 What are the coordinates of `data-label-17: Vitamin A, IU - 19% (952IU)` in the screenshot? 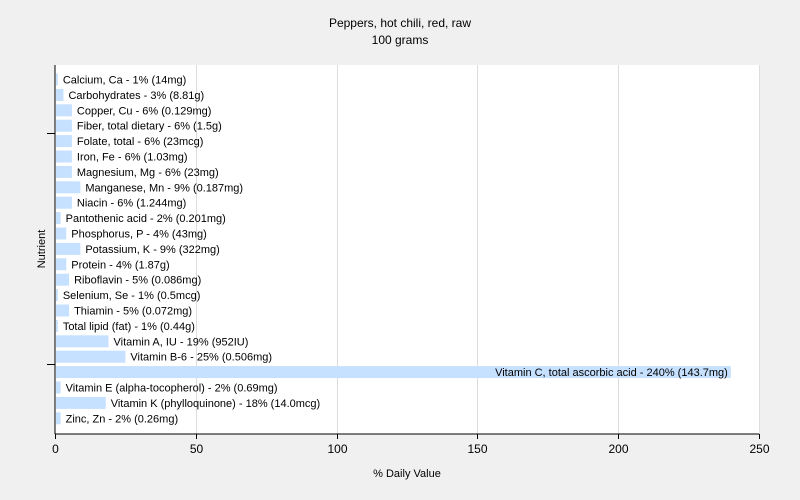 It's located at (181, 342).